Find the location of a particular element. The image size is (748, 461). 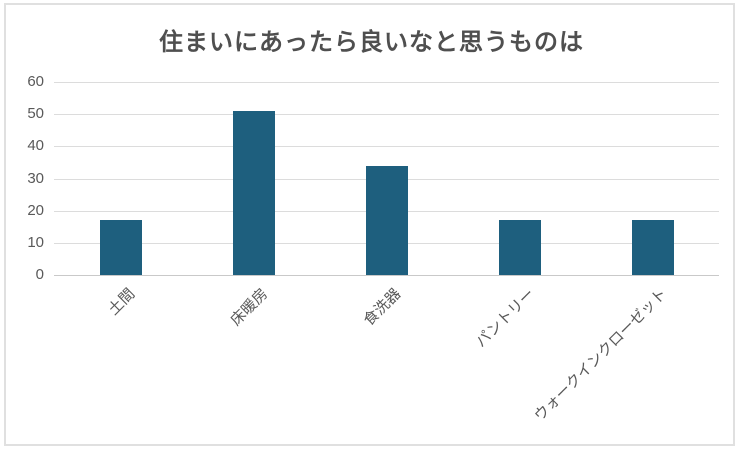

y-axis-tick-label: 30 is located at coordinates (35, 178).